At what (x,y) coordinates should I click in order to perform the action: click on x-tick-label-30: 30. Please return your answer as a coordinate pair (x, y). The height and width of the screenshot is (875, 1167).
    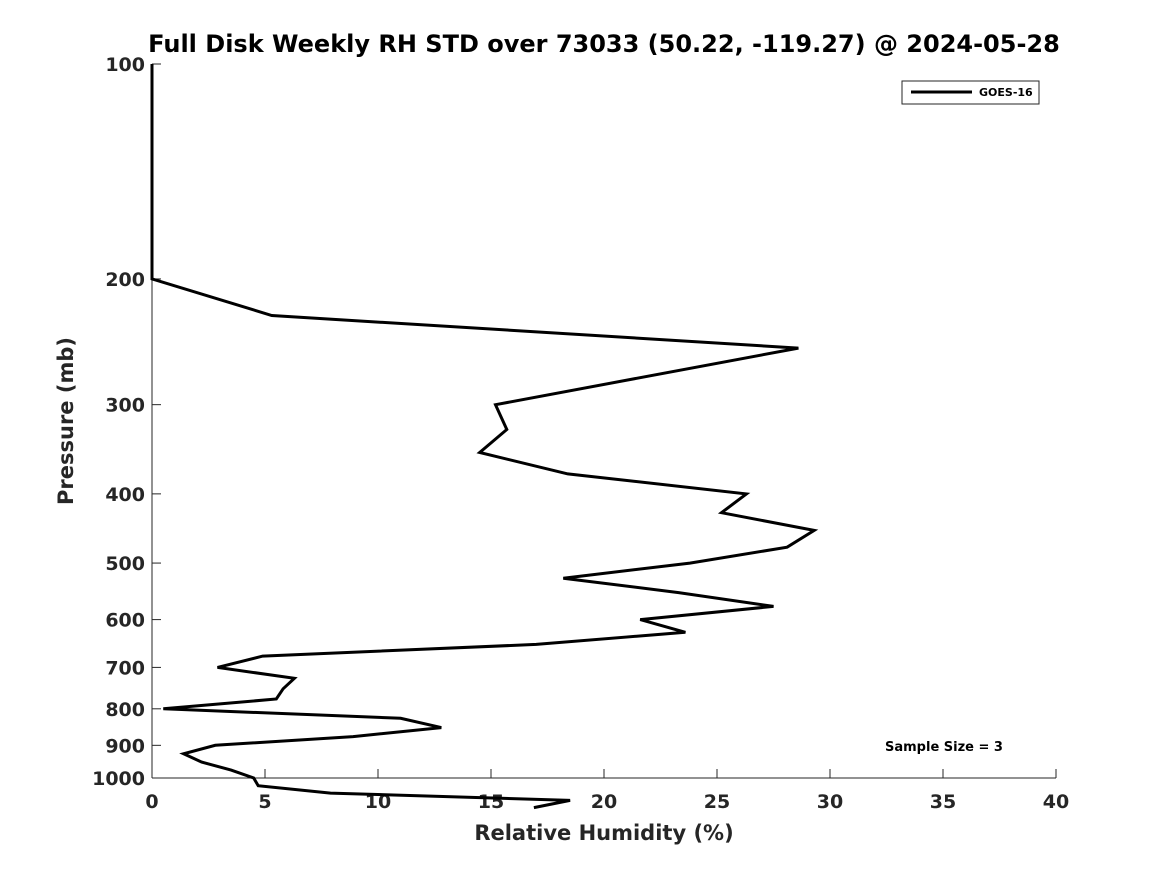
    Looking at the image, I should click on (830, 802).